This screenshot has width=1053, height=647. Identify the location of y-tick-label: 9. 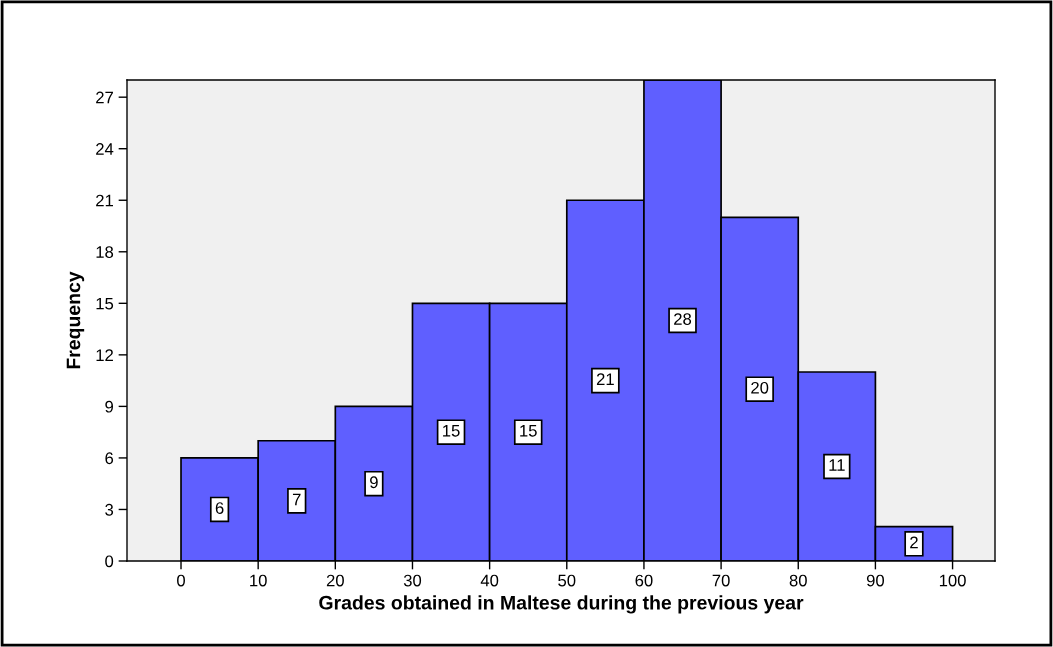
(109, 406).